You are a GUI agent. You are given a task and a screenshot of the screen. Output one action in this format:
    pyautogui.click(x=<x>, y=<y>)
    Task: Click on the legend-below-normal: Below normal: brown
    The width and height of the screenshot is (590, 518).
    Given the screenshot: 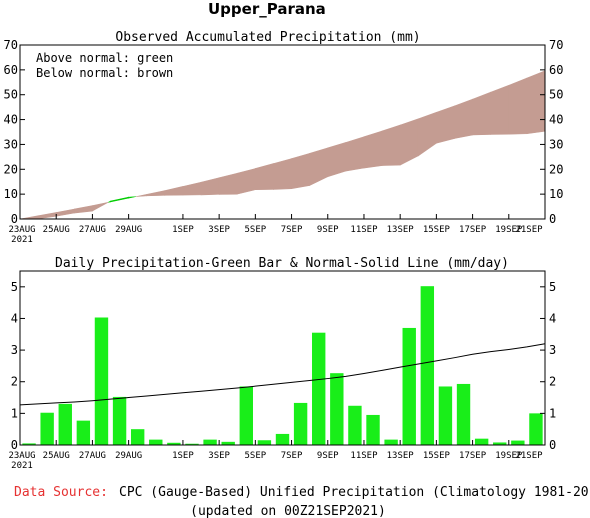 What is the action you would take?
    pyautogui.click(x=104, y=73)
    